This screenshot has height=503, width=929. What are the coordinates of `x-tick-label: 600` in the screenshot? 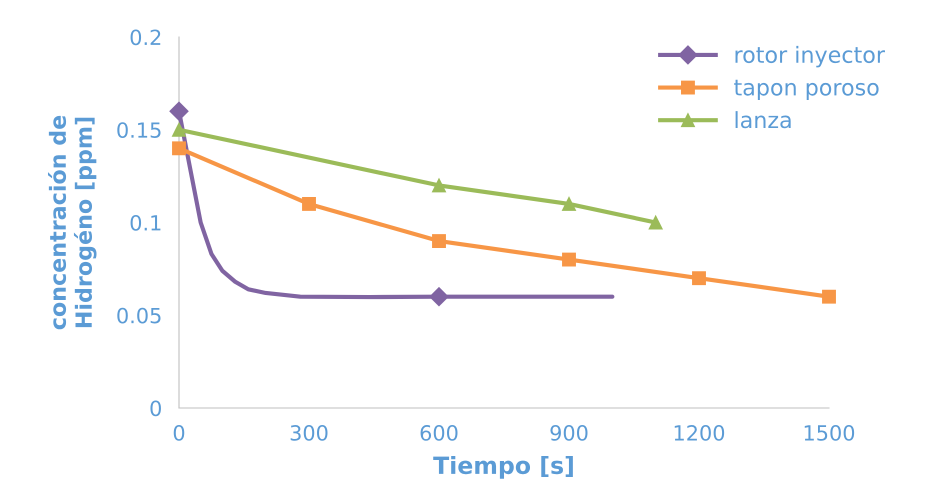 It's located at (439, 433).